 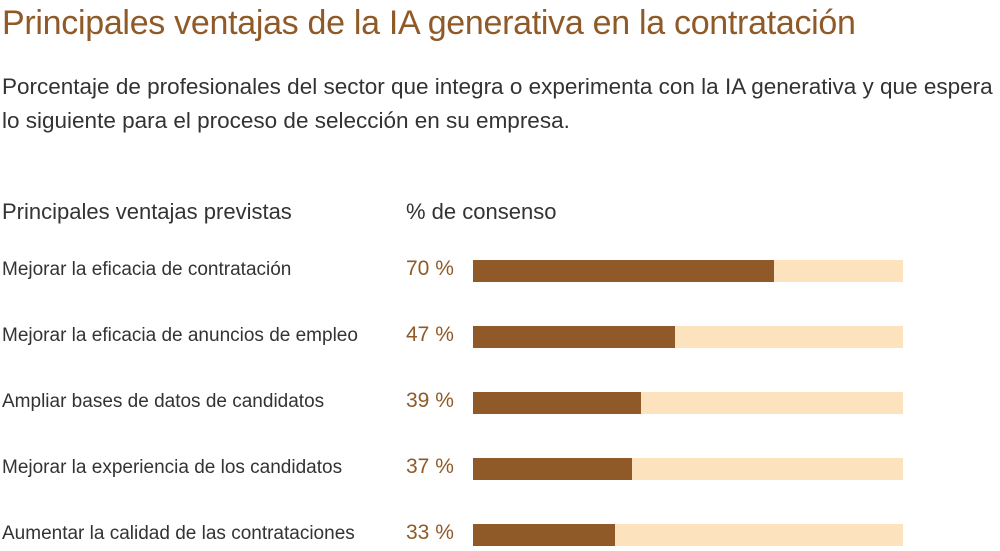 I want to click on category-label: Ampliar bases de datos de candidatos, so click(x=163, y=401).